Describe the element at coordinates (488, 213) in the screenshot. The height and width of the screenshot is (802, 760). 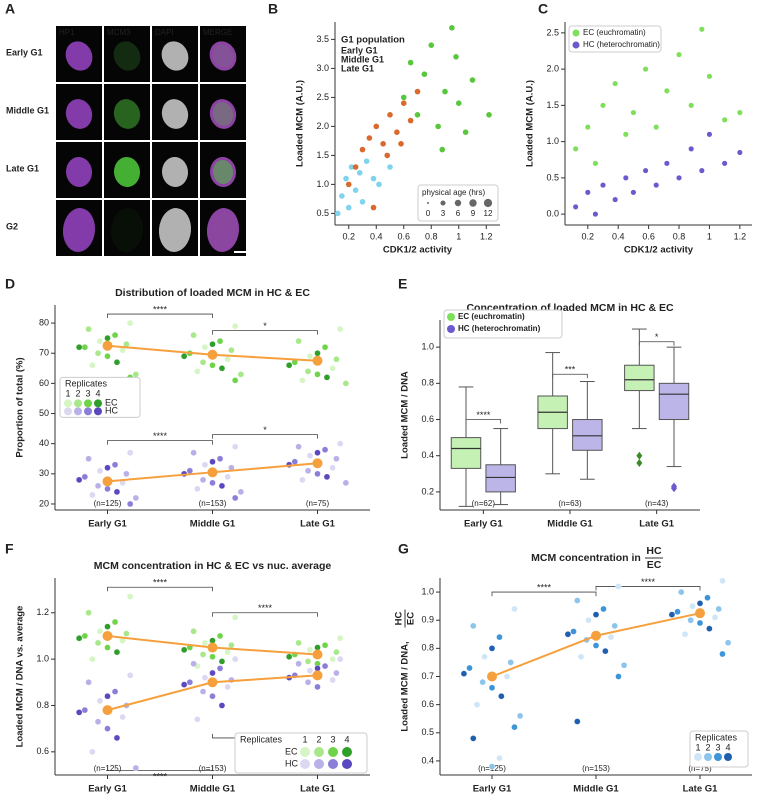
I see `size-legend-label: 12` at that location.